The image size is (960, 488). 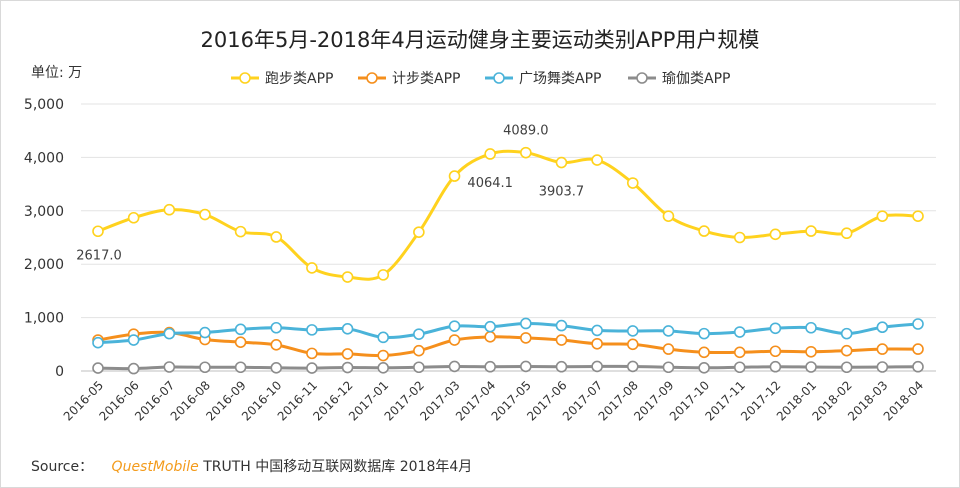 I want to click on legend-item: 计步类APP, so click(x=409, y=79).